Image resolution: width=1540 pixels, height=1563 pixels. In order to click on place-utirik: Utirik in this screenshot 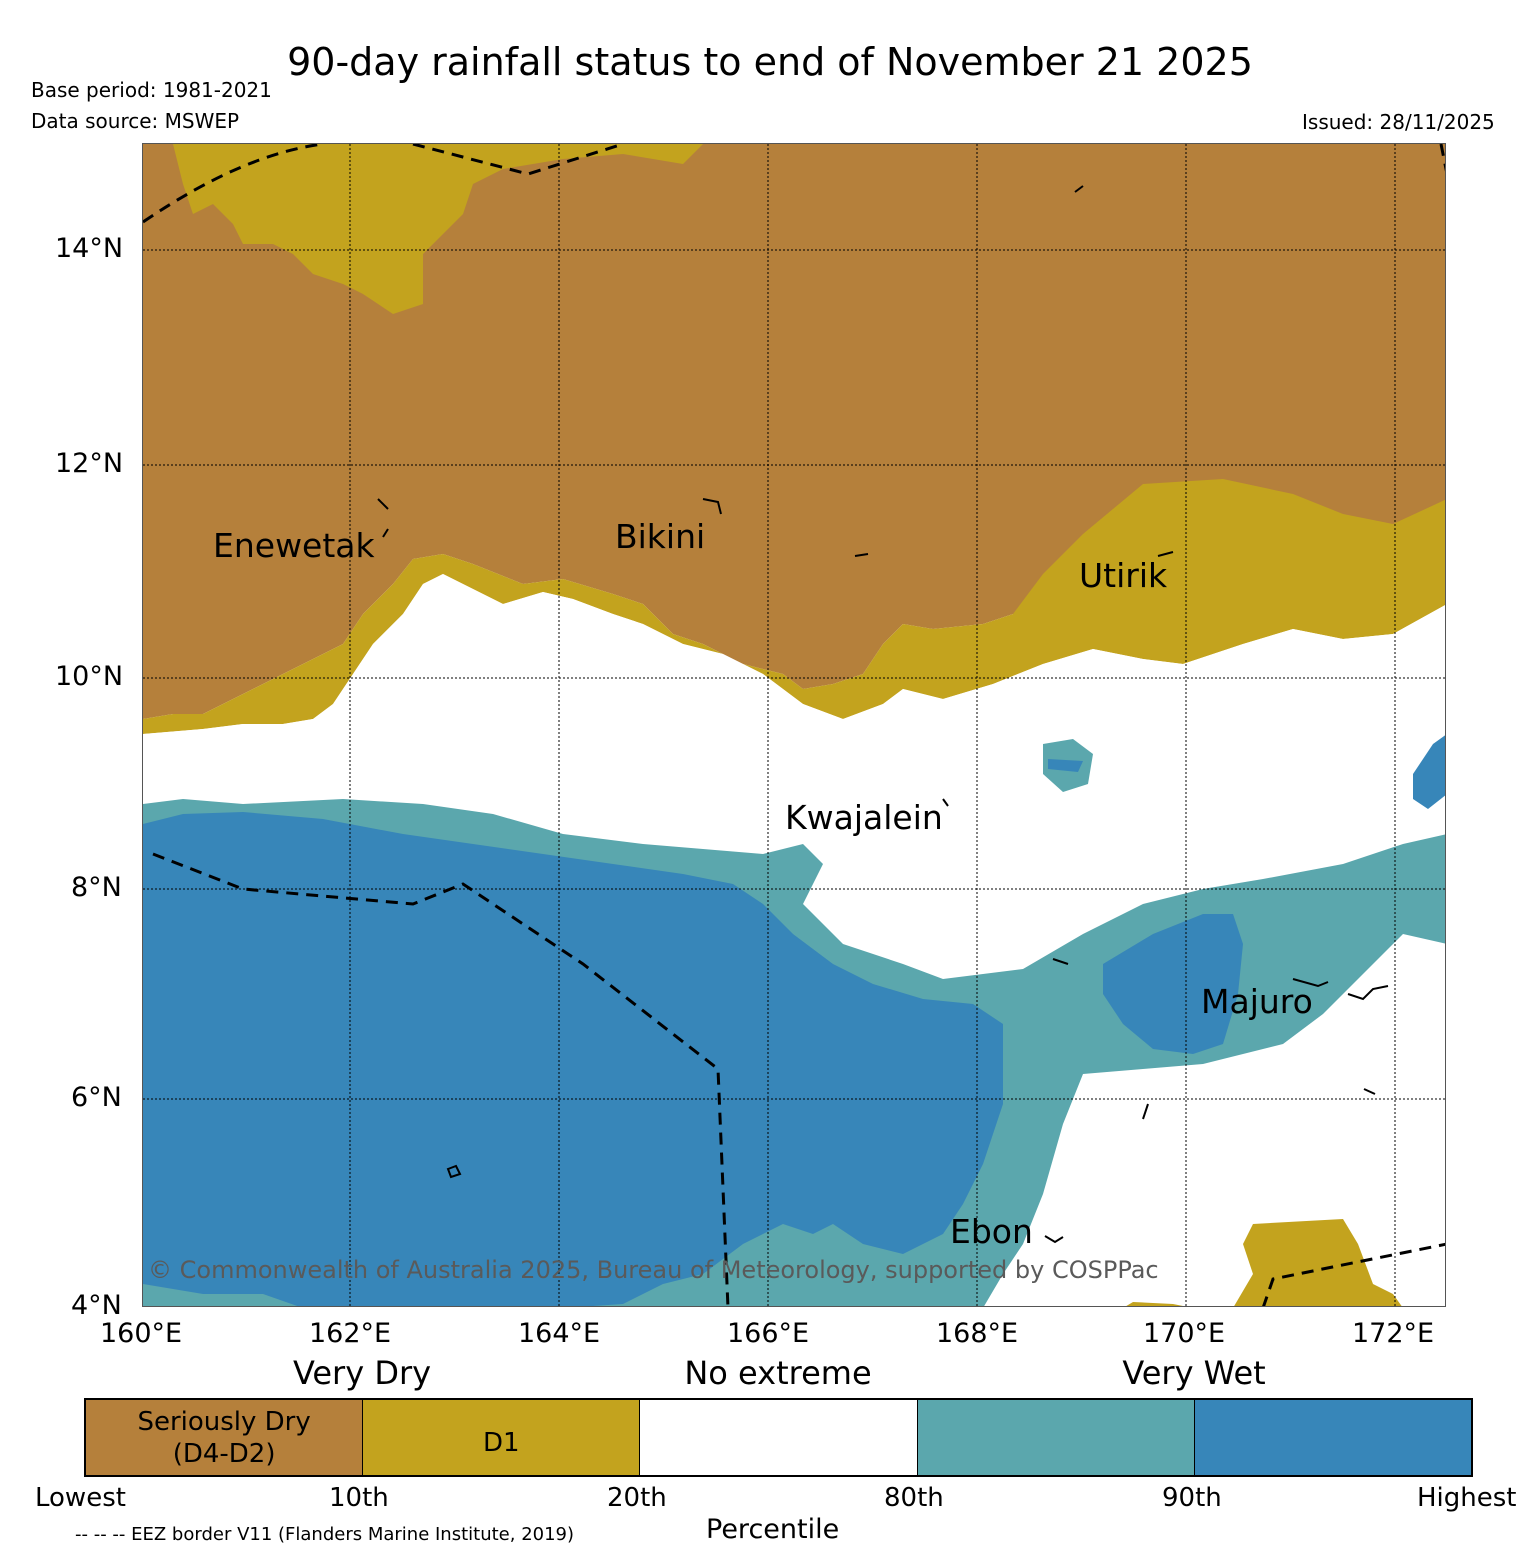, I will do `click(1123, 575)`.